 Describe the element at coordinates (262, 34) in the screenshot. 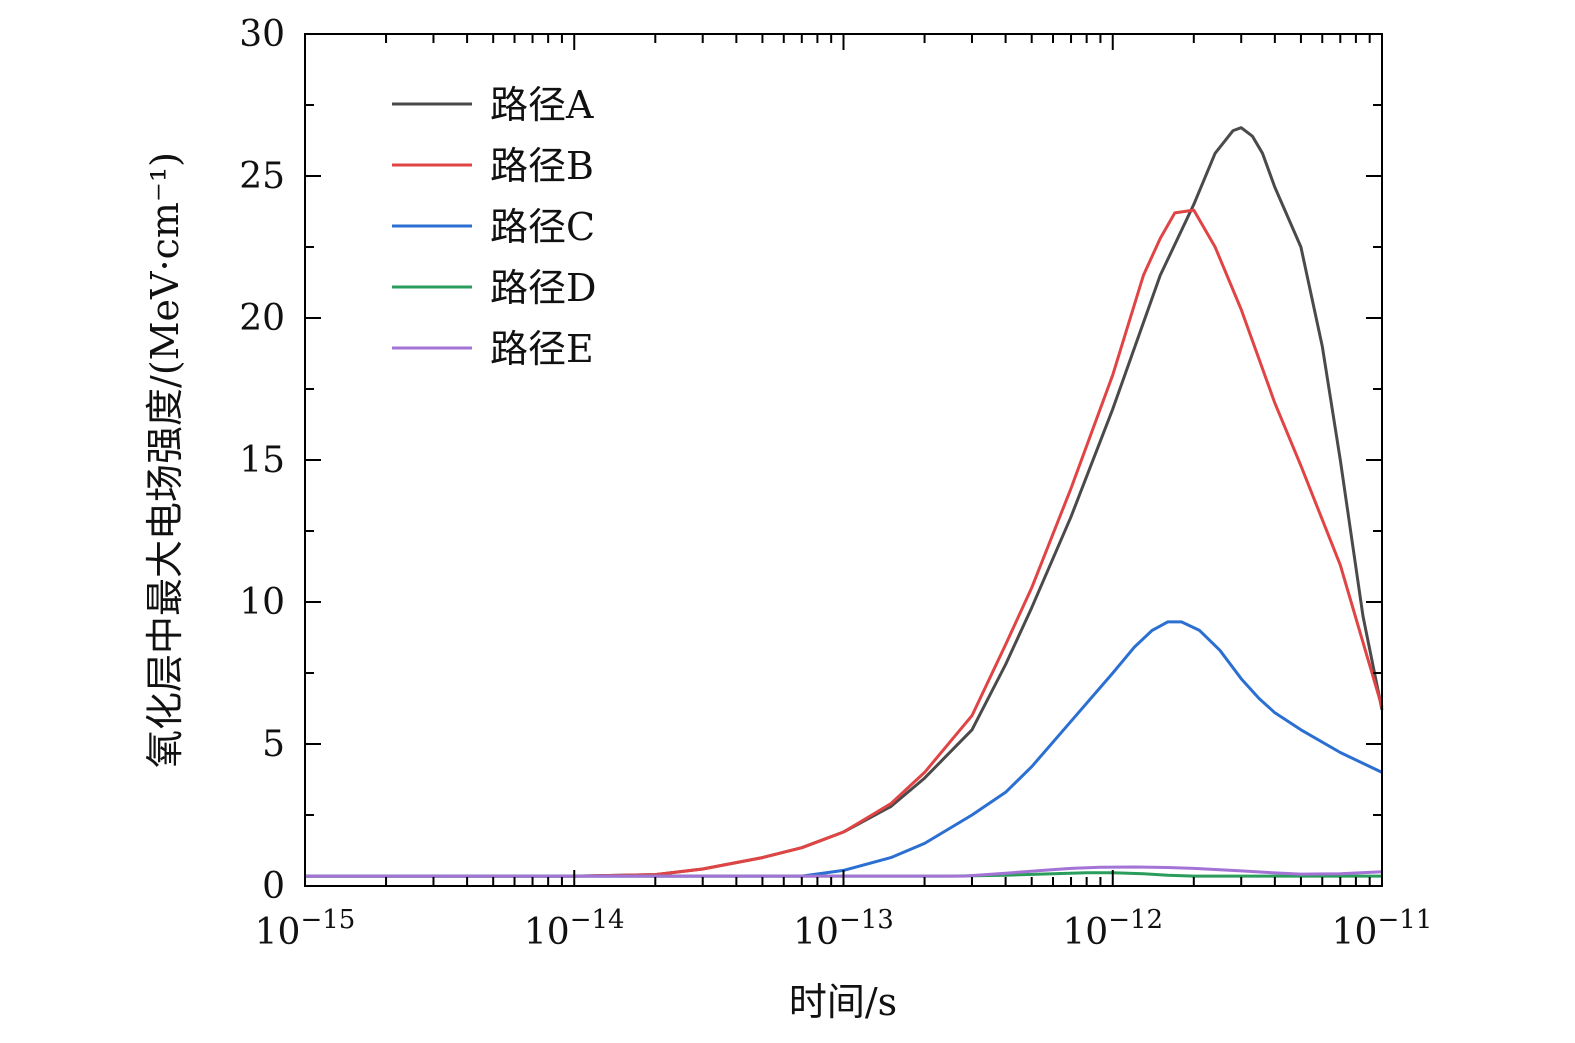

I see `y-tick-label: 30` at that location.